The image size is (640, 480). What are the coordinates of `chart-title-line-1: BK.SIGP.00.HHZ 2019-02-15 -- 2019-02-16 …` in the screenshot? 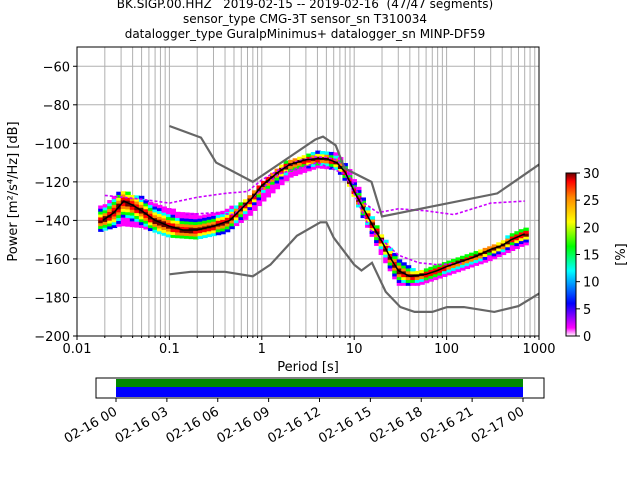 It's located at (305, 5).